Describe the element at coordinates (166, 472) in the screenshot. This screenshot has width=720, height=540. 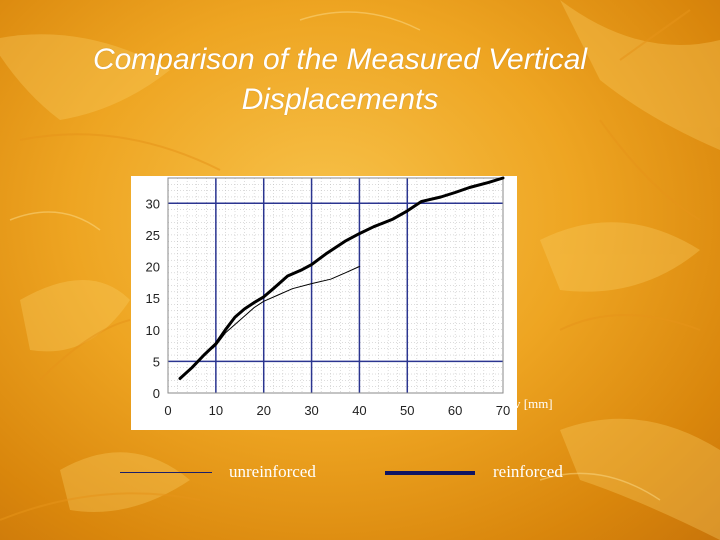
I see `legend-unreinforced-line` at that location.